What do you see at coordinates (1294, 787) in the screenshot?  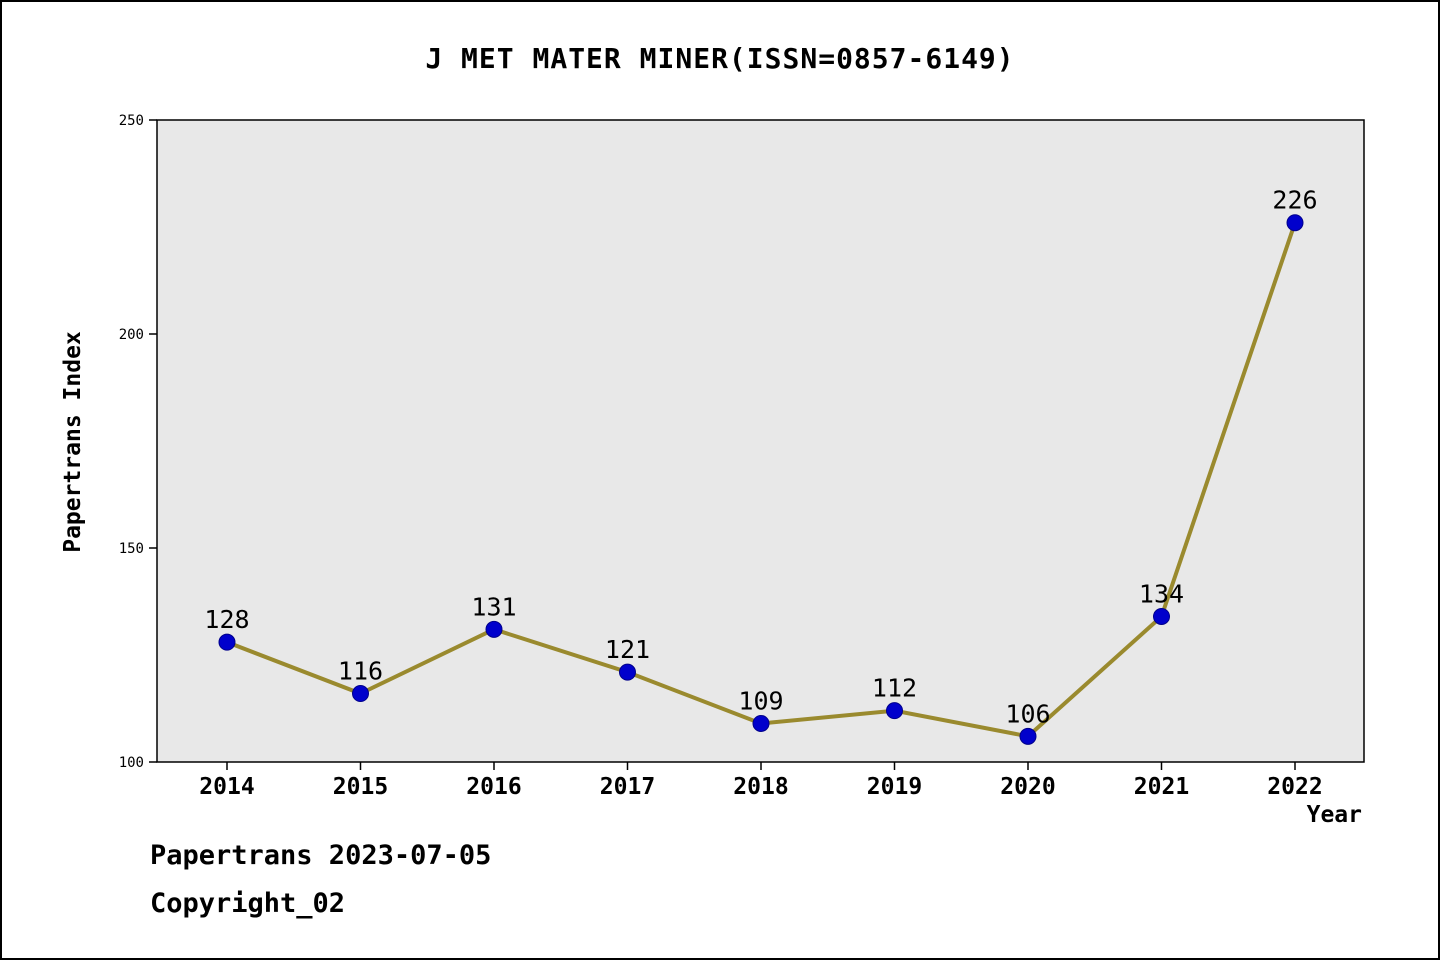 I see `x-tick-label: 2022` at bounding box center [1294, 787].